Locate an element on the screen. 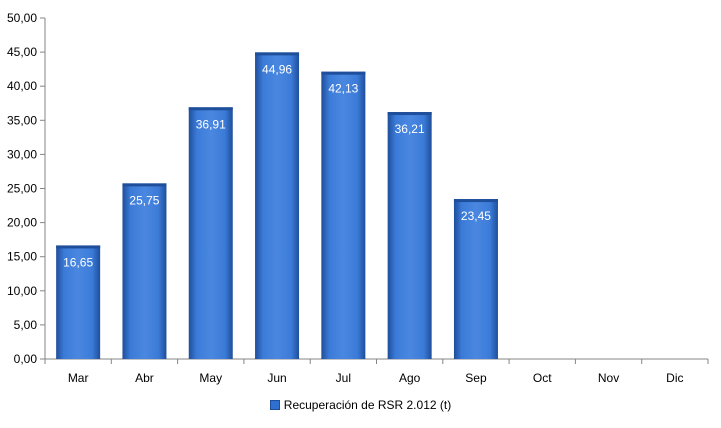  x-tick-label: Jun is located at coordinates (276, 378).